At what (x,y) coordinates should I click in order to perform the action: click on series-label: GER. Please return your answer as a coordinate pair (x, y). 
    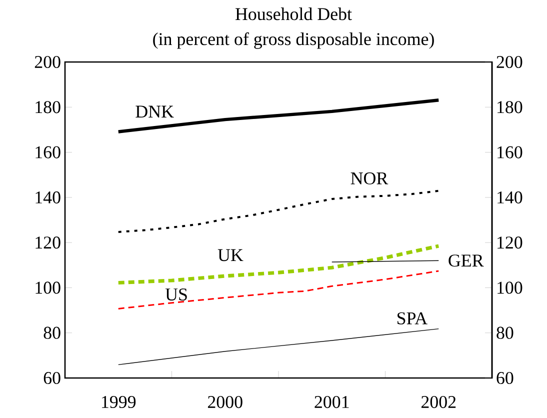
    Looking at the image, I should click on (466, 260).